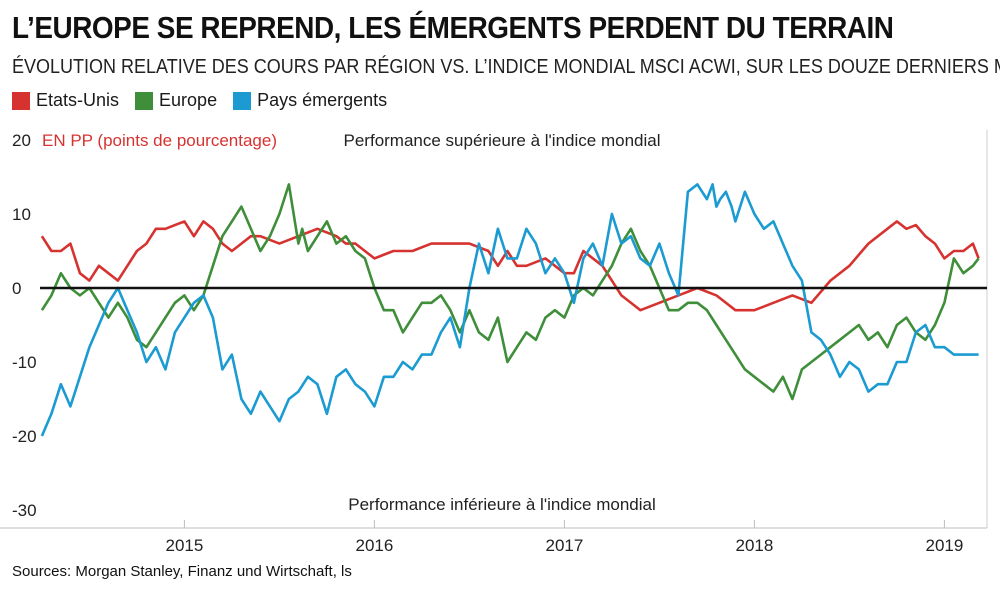  Describe the element at coordinates (944, 545) in the screenshot. I see `x-tick-label: 2019` at that location.